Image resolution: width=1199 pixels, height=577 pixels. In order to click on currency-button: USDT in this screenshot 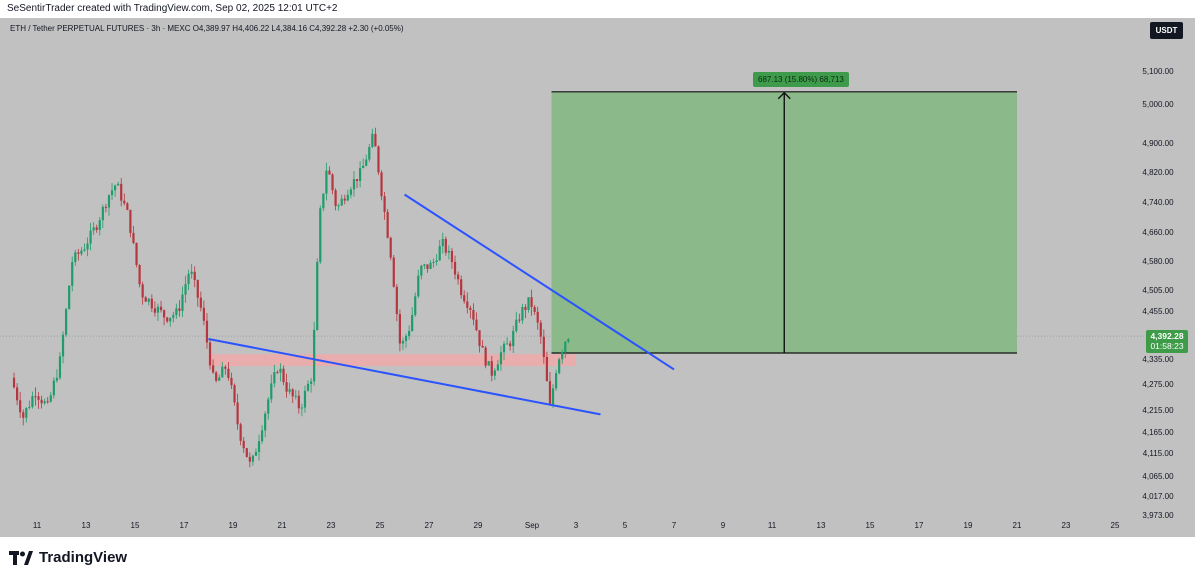, I will do `click(1166, 30)`.